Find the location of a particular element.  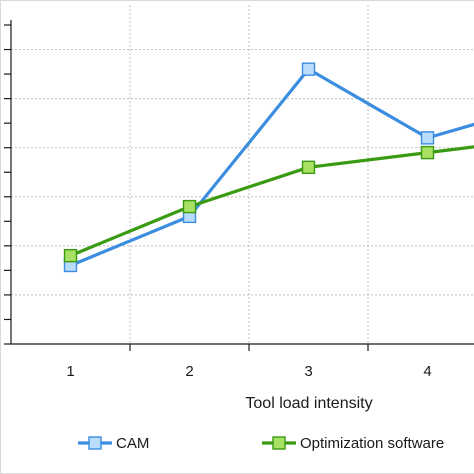

x-tick-label: 2 is located at coordinates (189, 371).